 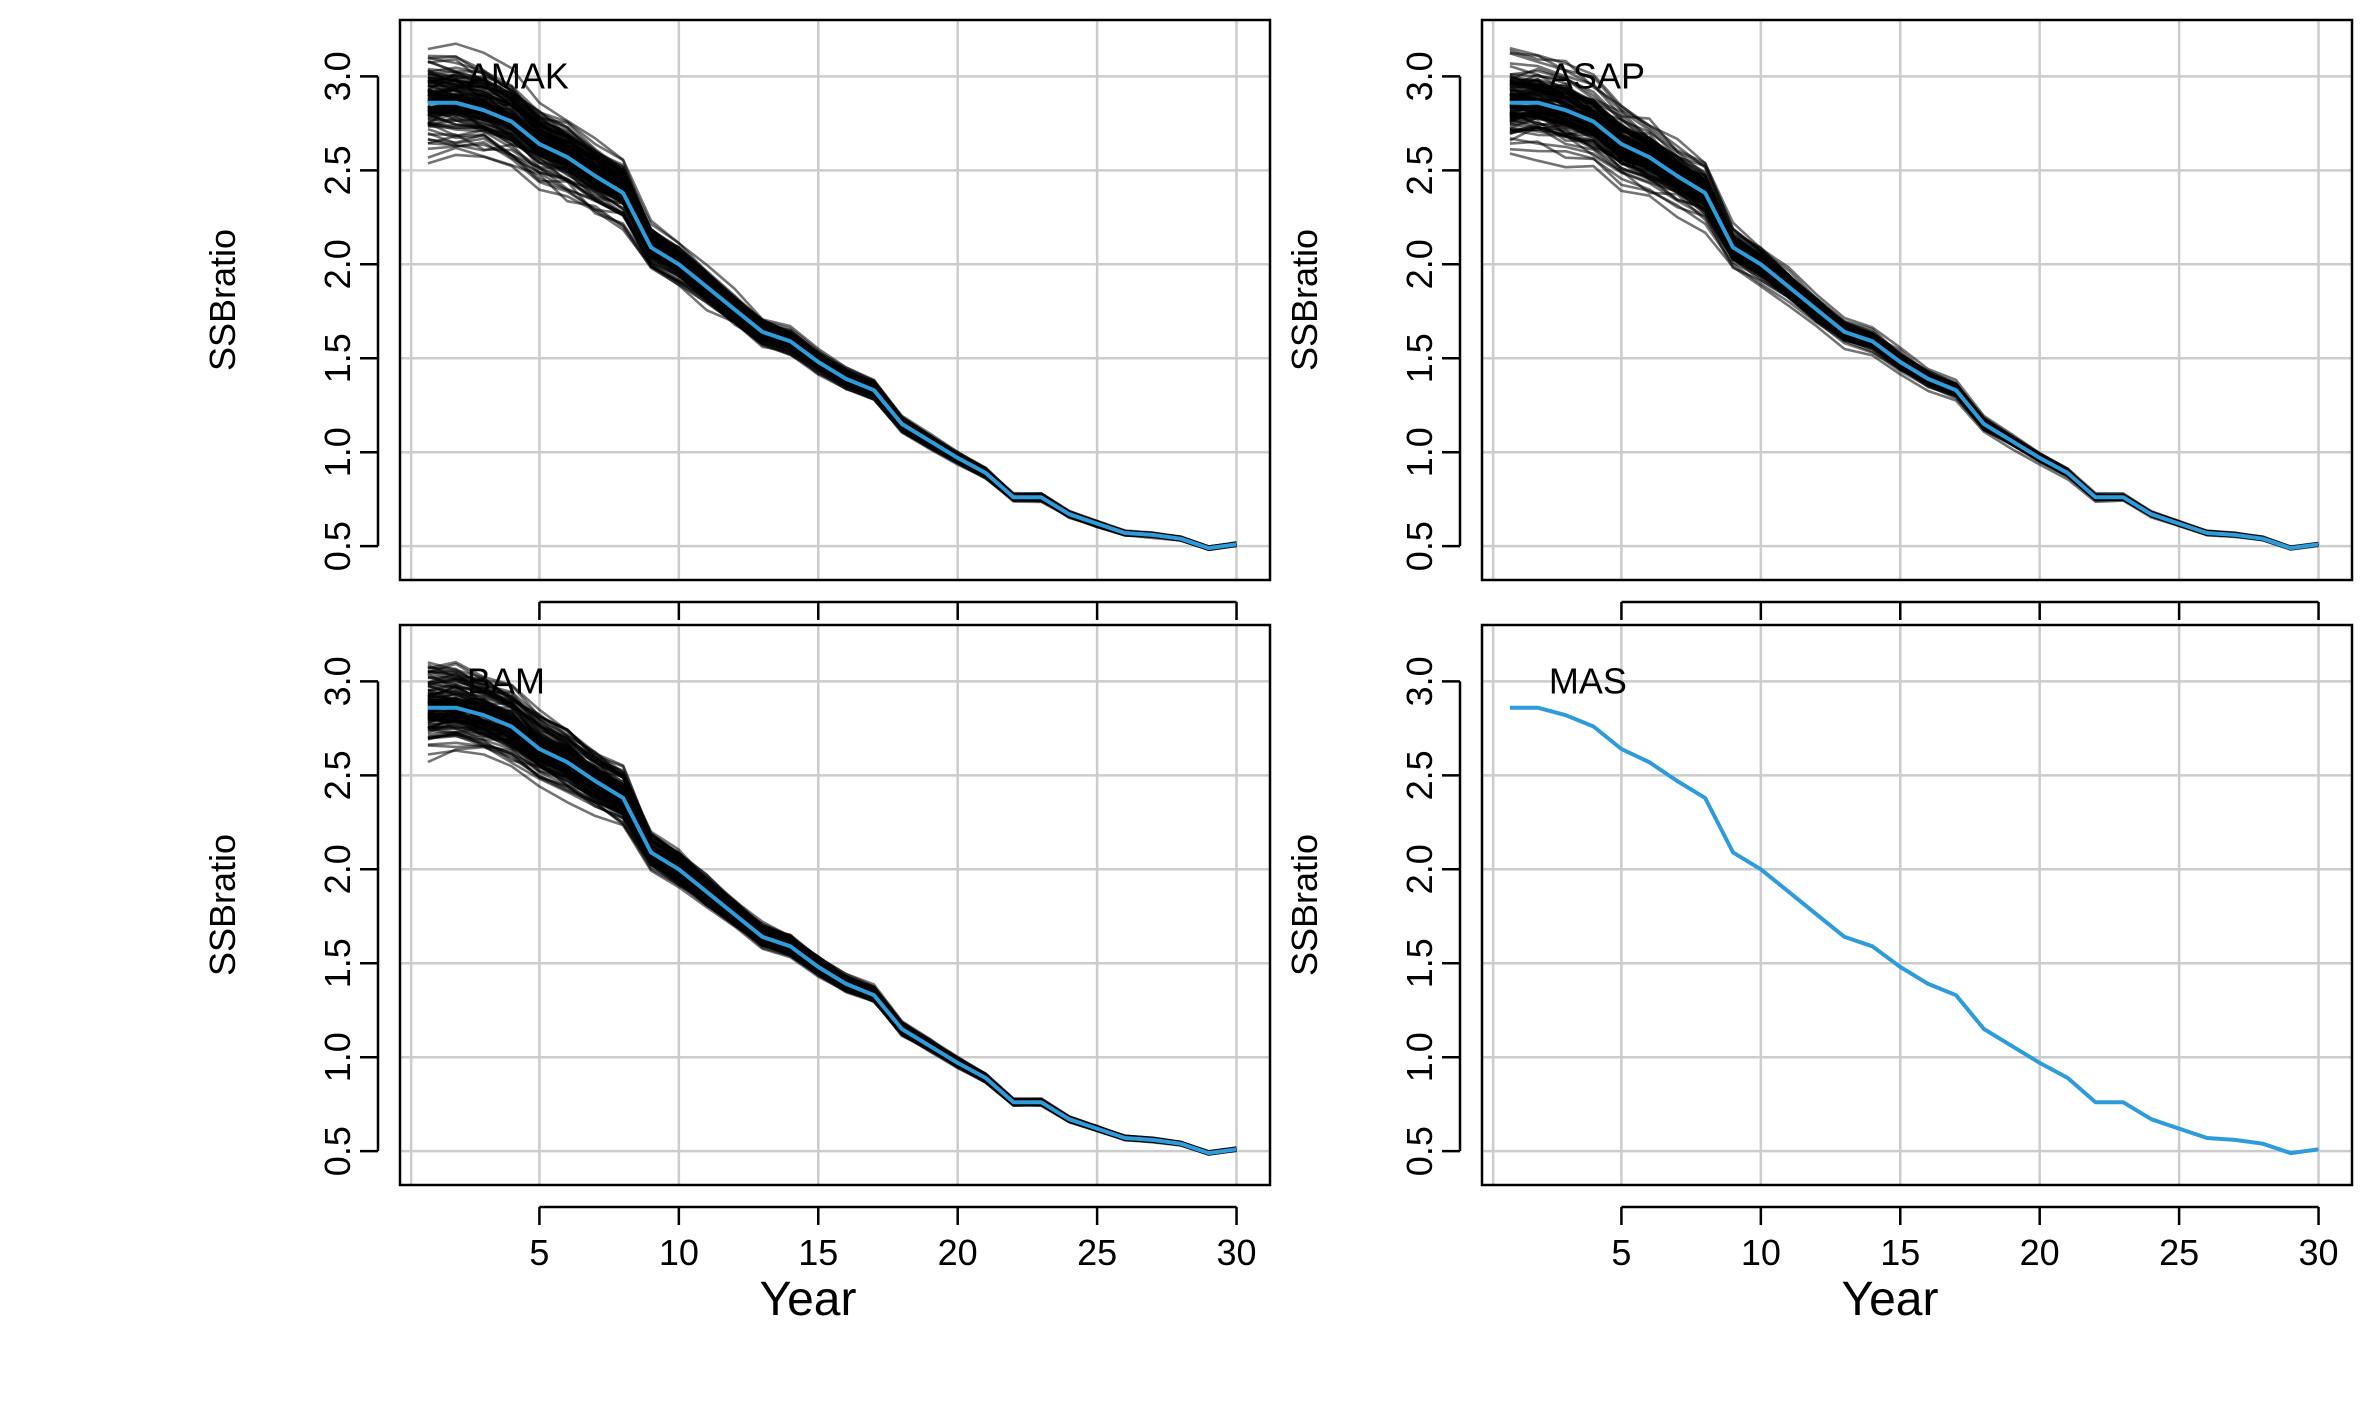 I want to click on panel-label: MAS, so click(x=1588, y=680).